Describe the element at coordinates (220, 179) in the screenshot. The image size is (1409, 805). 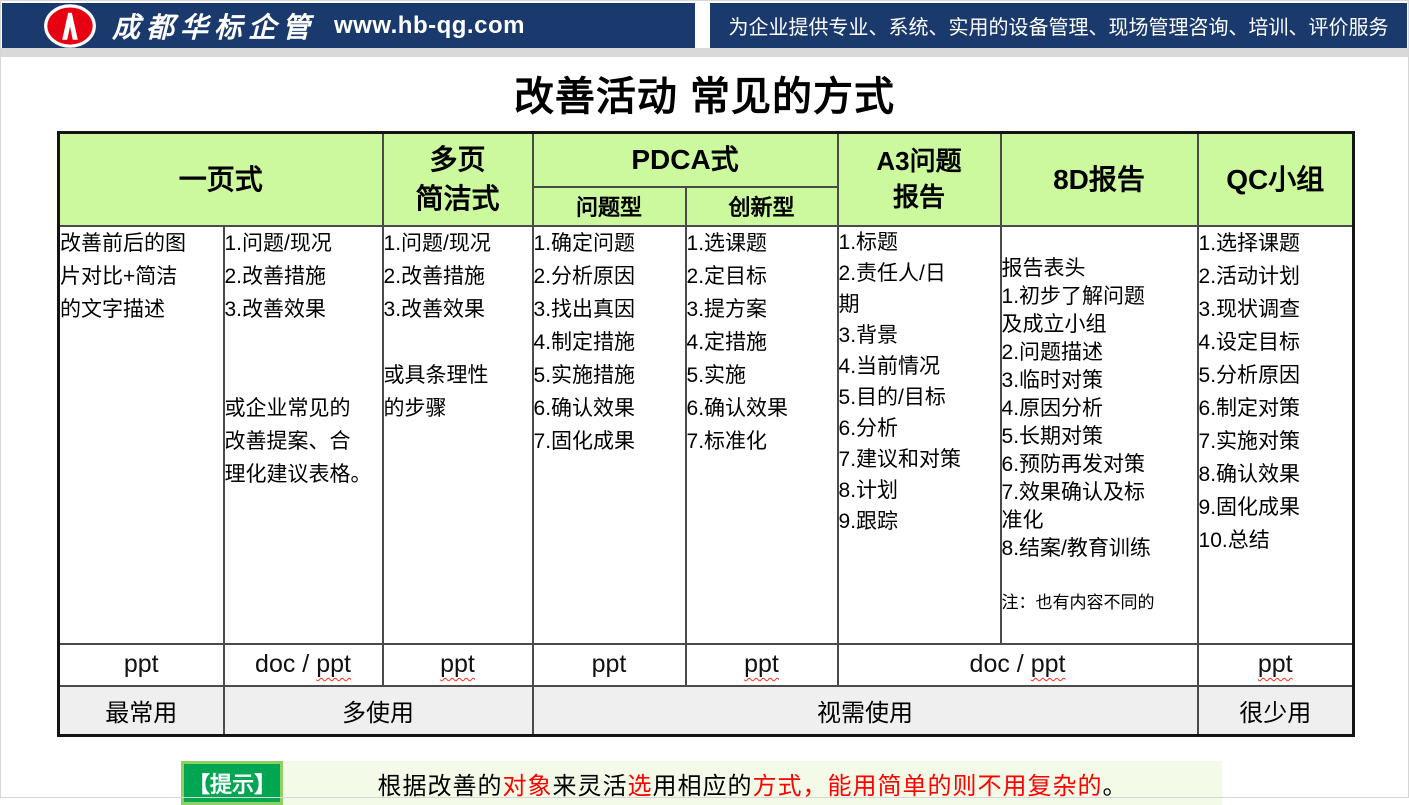
I see `header-one-page: 一页式` at that location.